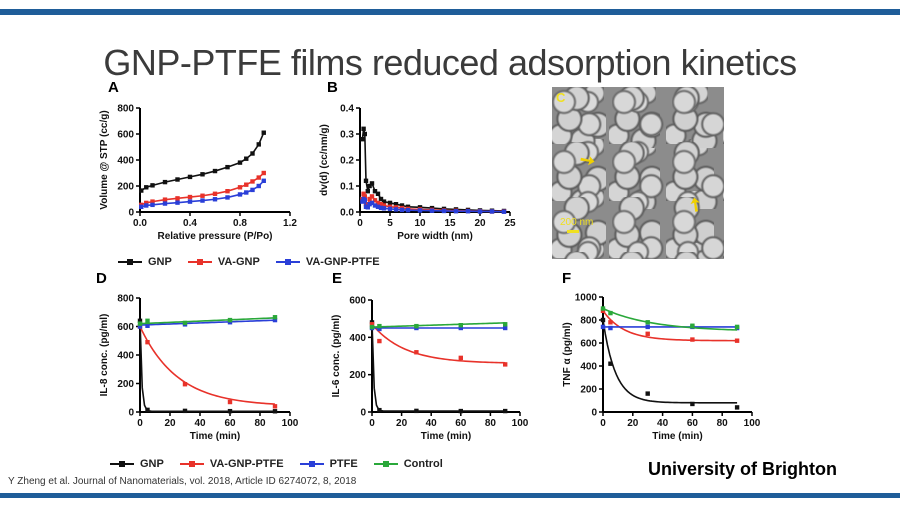 Image resolution: width=900 pixels, height=505 pixels. Describe the element at coordinates (147, 325) in the screenshot. I see `panel-d-series-ptfe-point` at that location.